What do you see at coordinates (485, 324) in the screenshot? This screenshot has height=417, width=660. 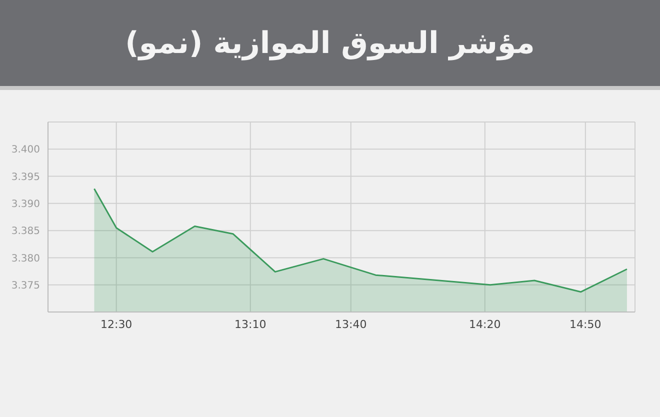 I see `x-tick-label: 14:20` at bounding box center [485, 324].